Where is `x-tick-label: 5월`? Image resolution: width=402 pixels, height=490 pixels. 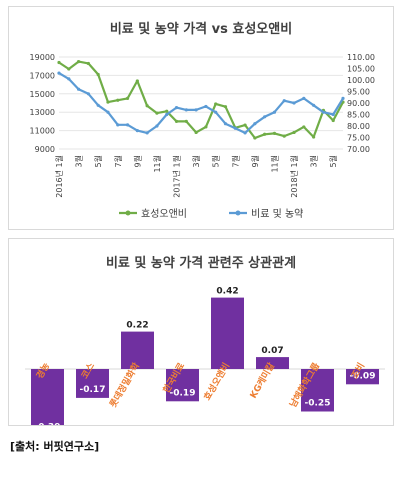
x-tick-label: 5월 is located at coordinates (98, 161).